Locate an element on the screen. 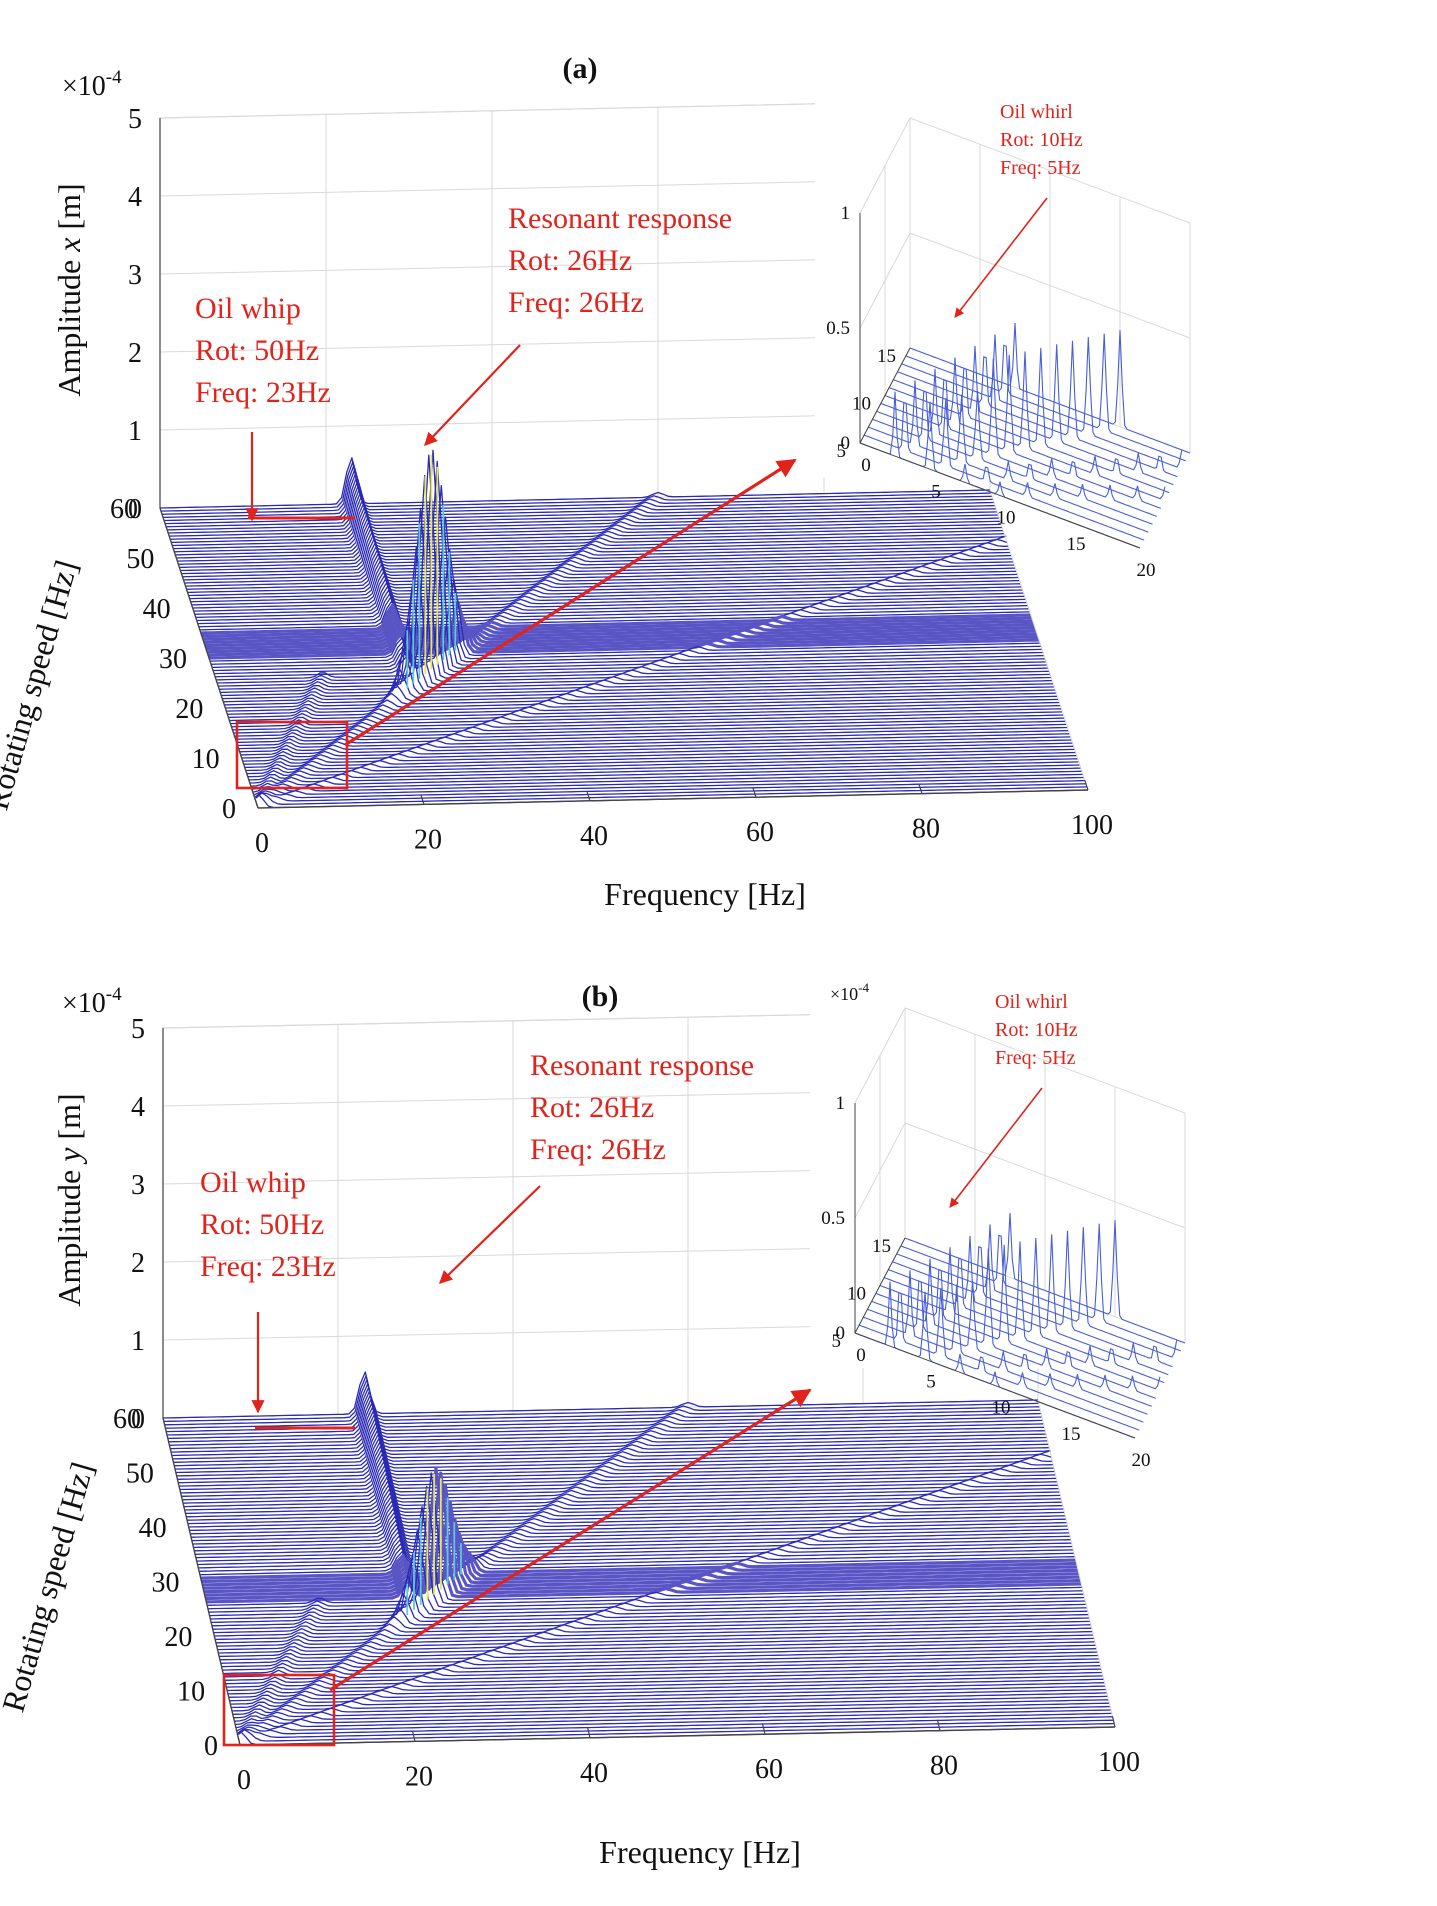  y-tick-label: 20 is located at coordinates (178, 1637).